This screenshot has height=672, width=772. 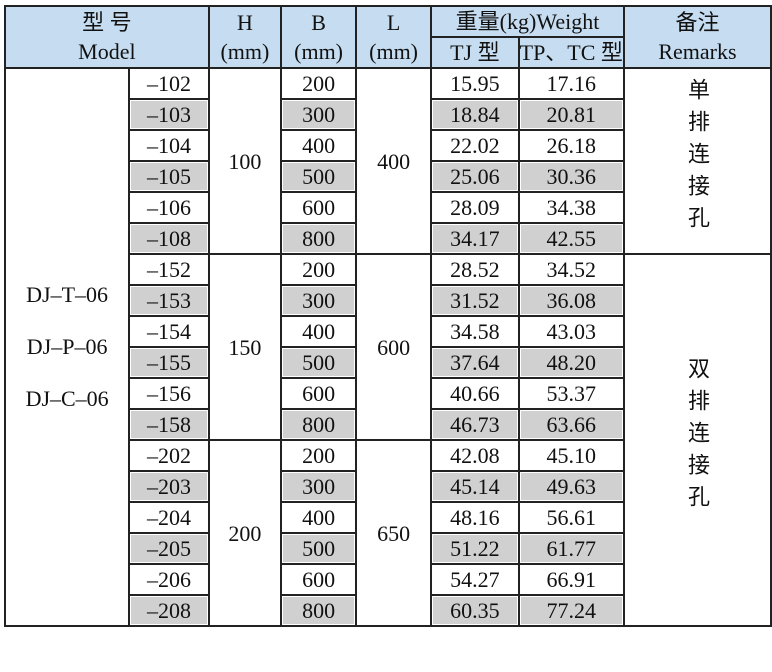 I want to click on cell-text: –154, so click(x=168, y=331).